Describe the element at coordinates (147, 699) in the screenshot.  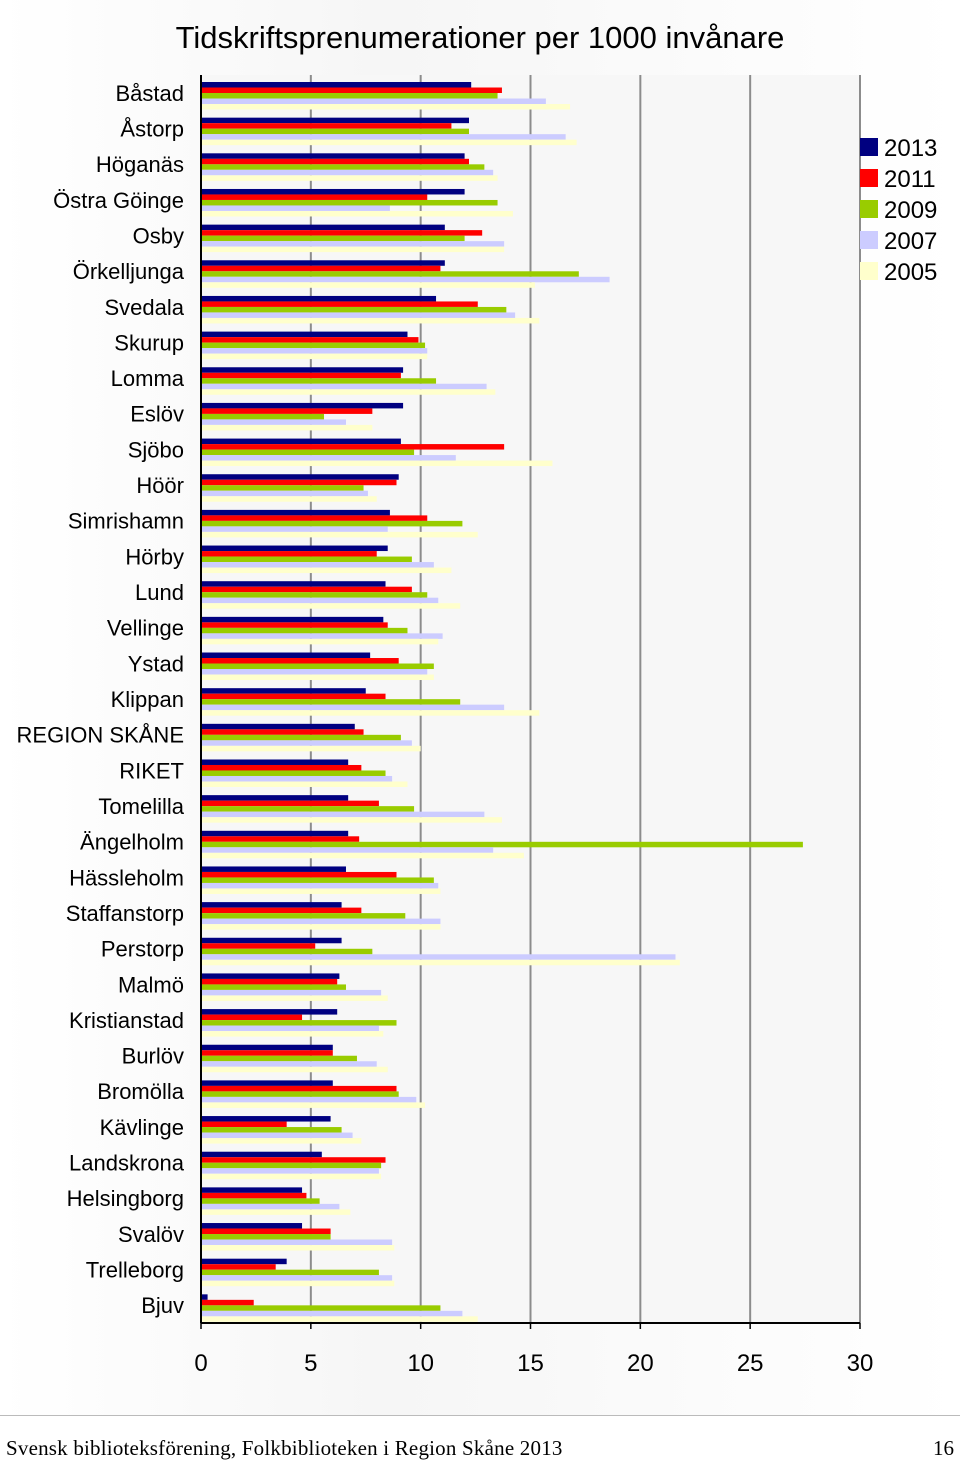
I see `category-label: Klippan` at that location.